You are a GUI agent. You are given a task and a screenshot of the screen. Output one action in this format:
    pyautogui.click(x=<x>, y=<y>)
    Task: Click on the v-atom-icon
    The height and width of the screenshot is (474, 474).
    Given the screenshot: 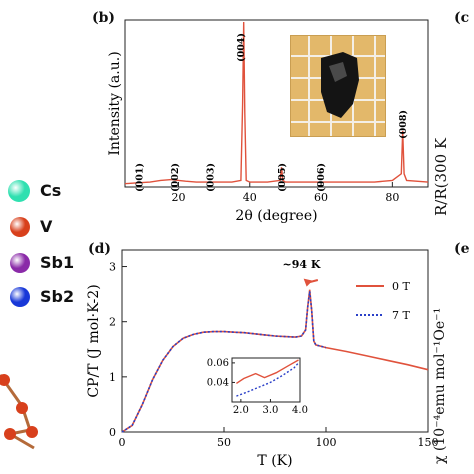 What is the action you would take?
    pyautogui.click(x=20, y=227)
    